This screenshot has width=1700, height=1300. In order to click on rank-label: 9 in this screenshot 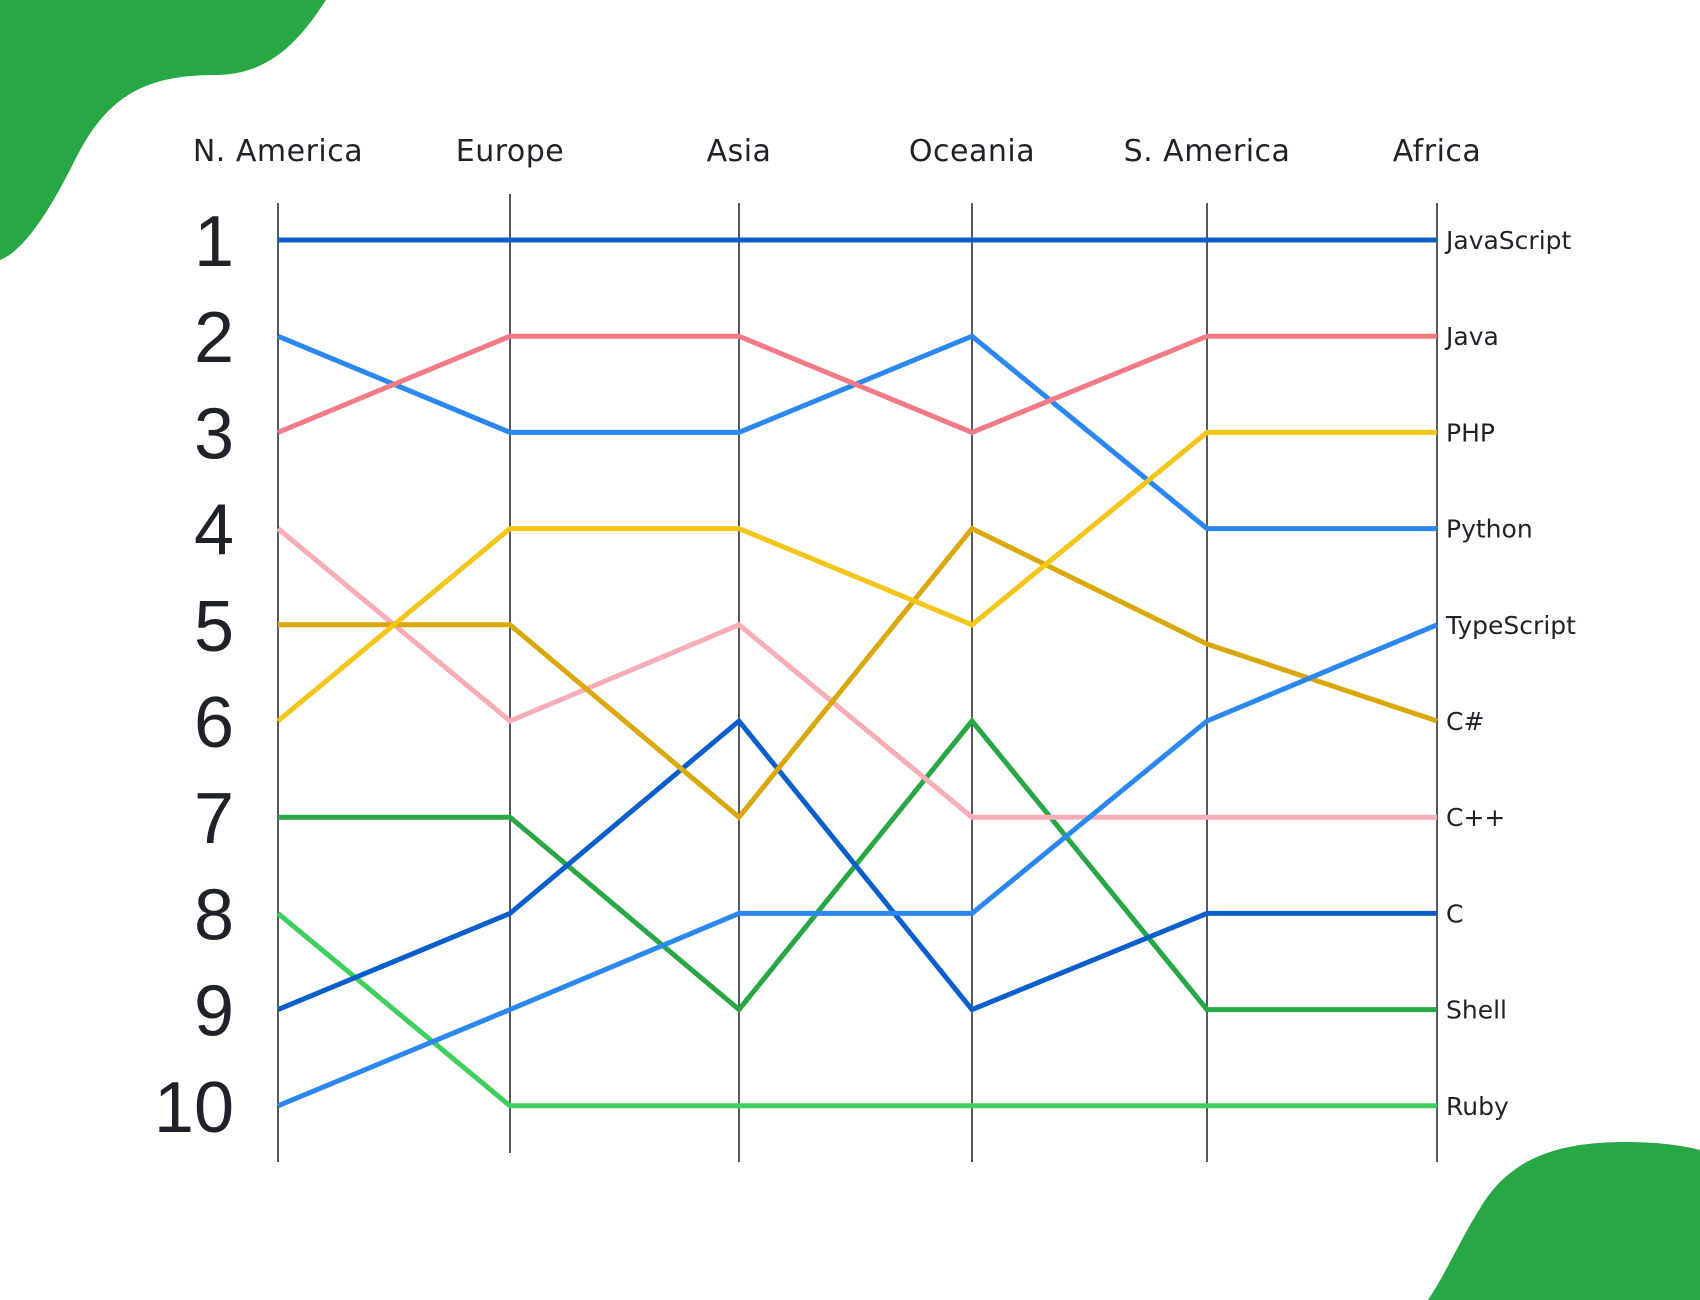, I will do `click(214, 1012)`.